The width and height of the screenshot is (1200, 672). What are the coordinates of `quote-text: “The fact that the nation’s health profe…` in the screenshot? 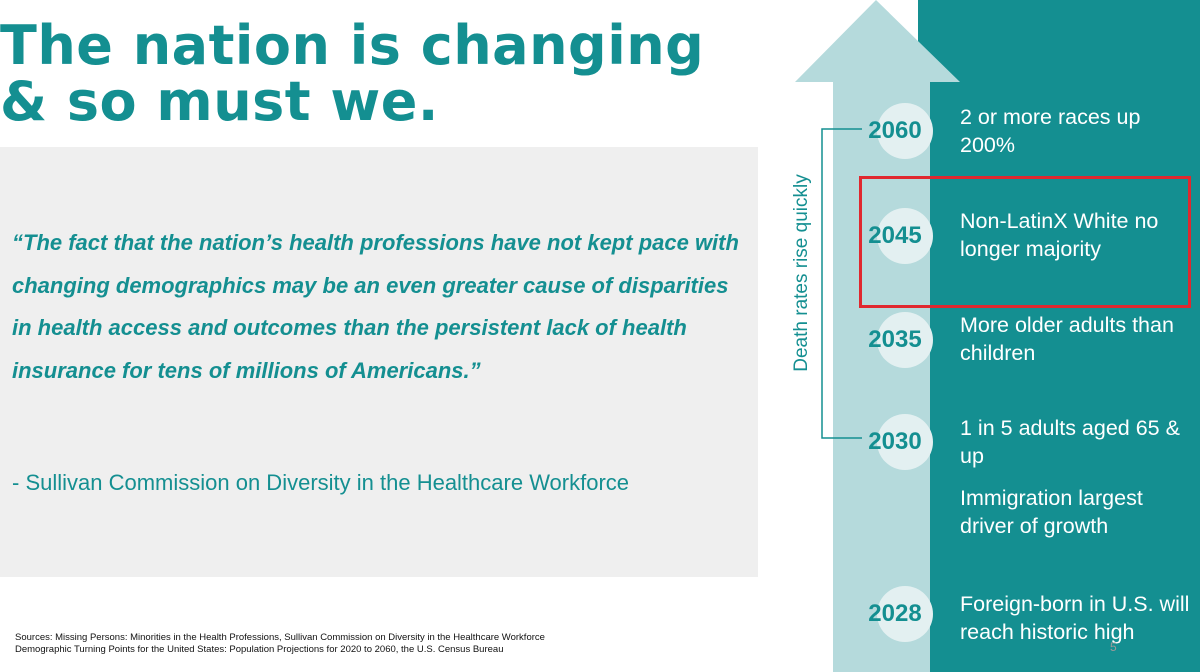 It's located at (375, 306).